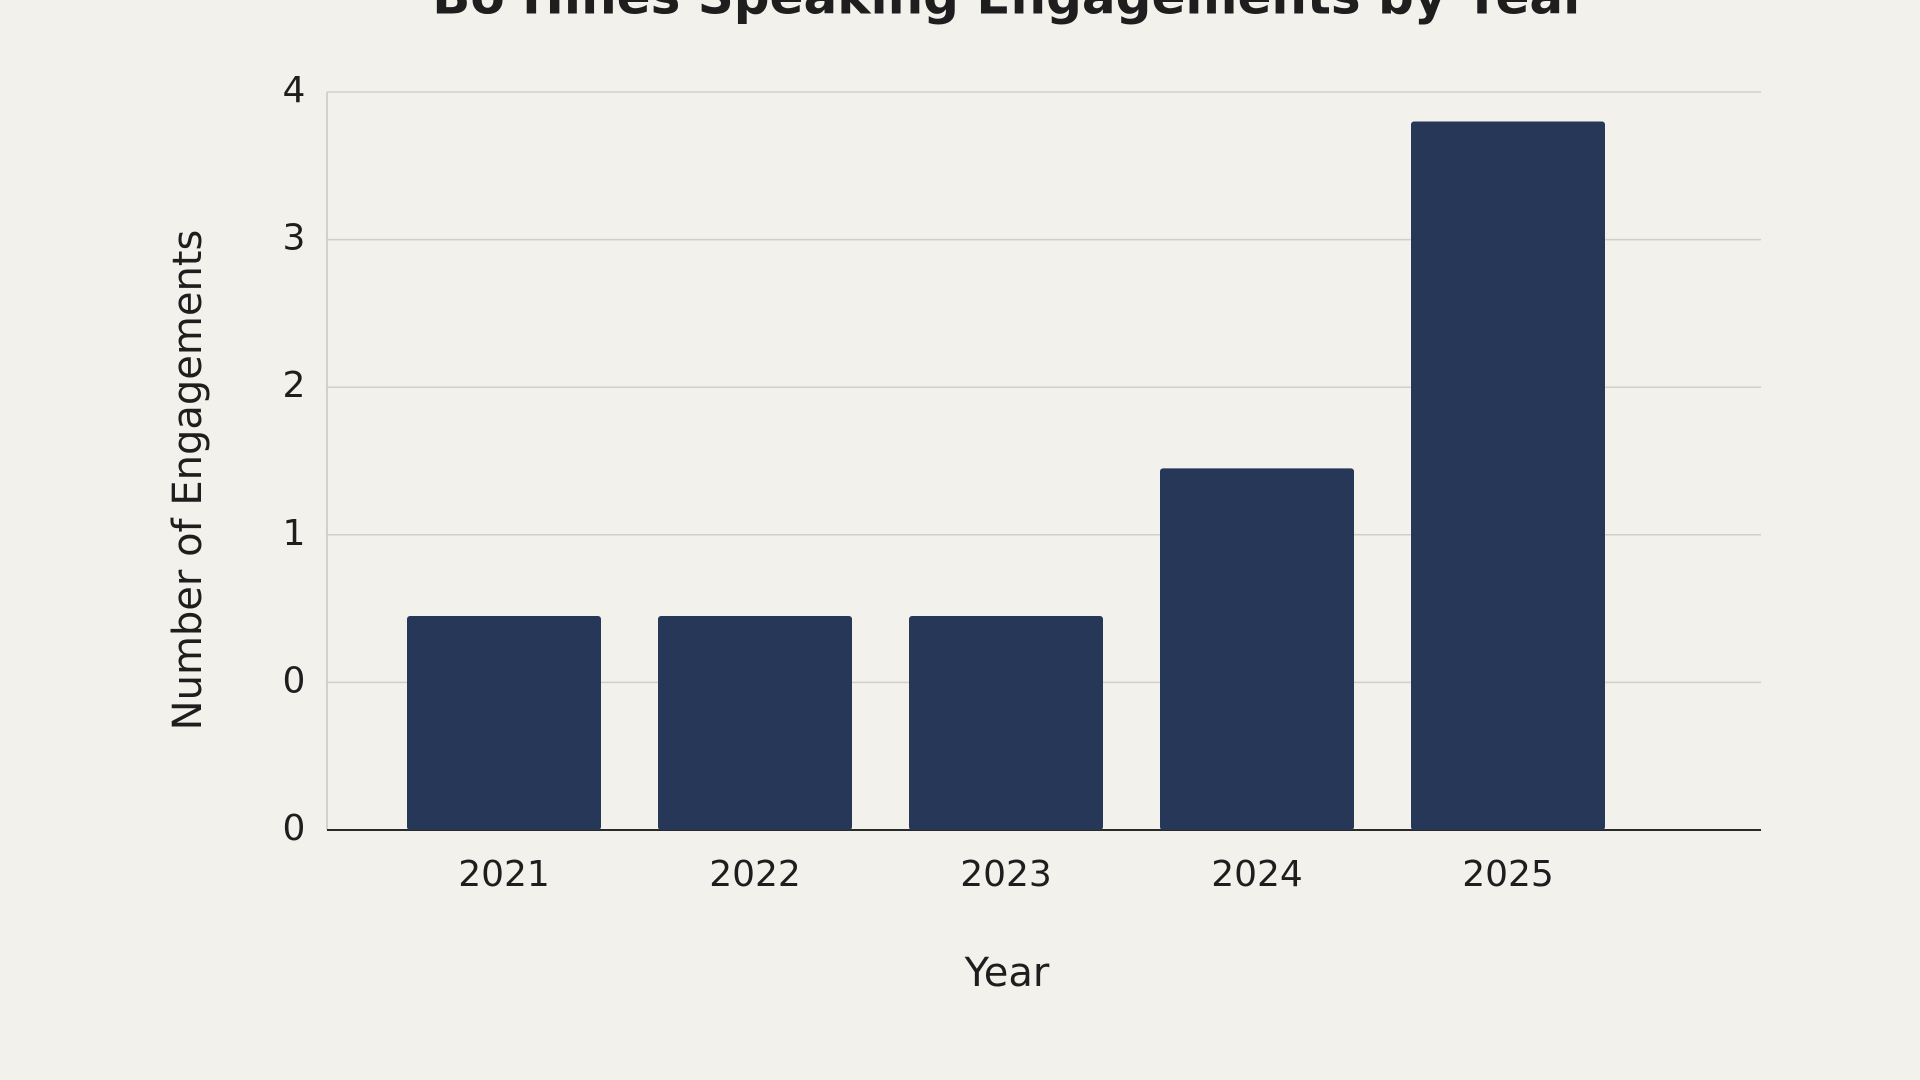  I want to click on x-tick-label: 2021, so click(504, 874).